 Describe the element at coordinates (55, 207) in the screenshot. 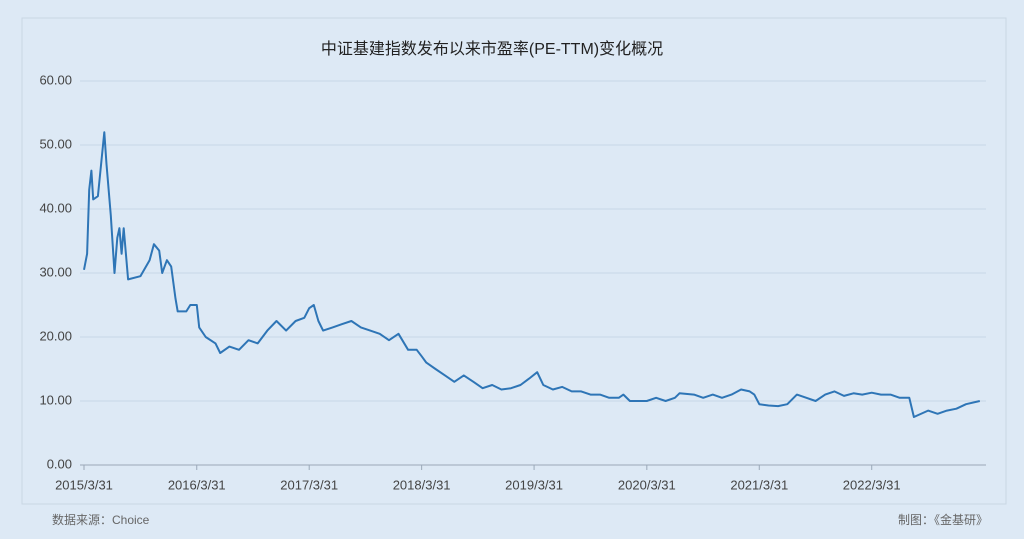

I see `y-tick-label: 40.00` at that location.